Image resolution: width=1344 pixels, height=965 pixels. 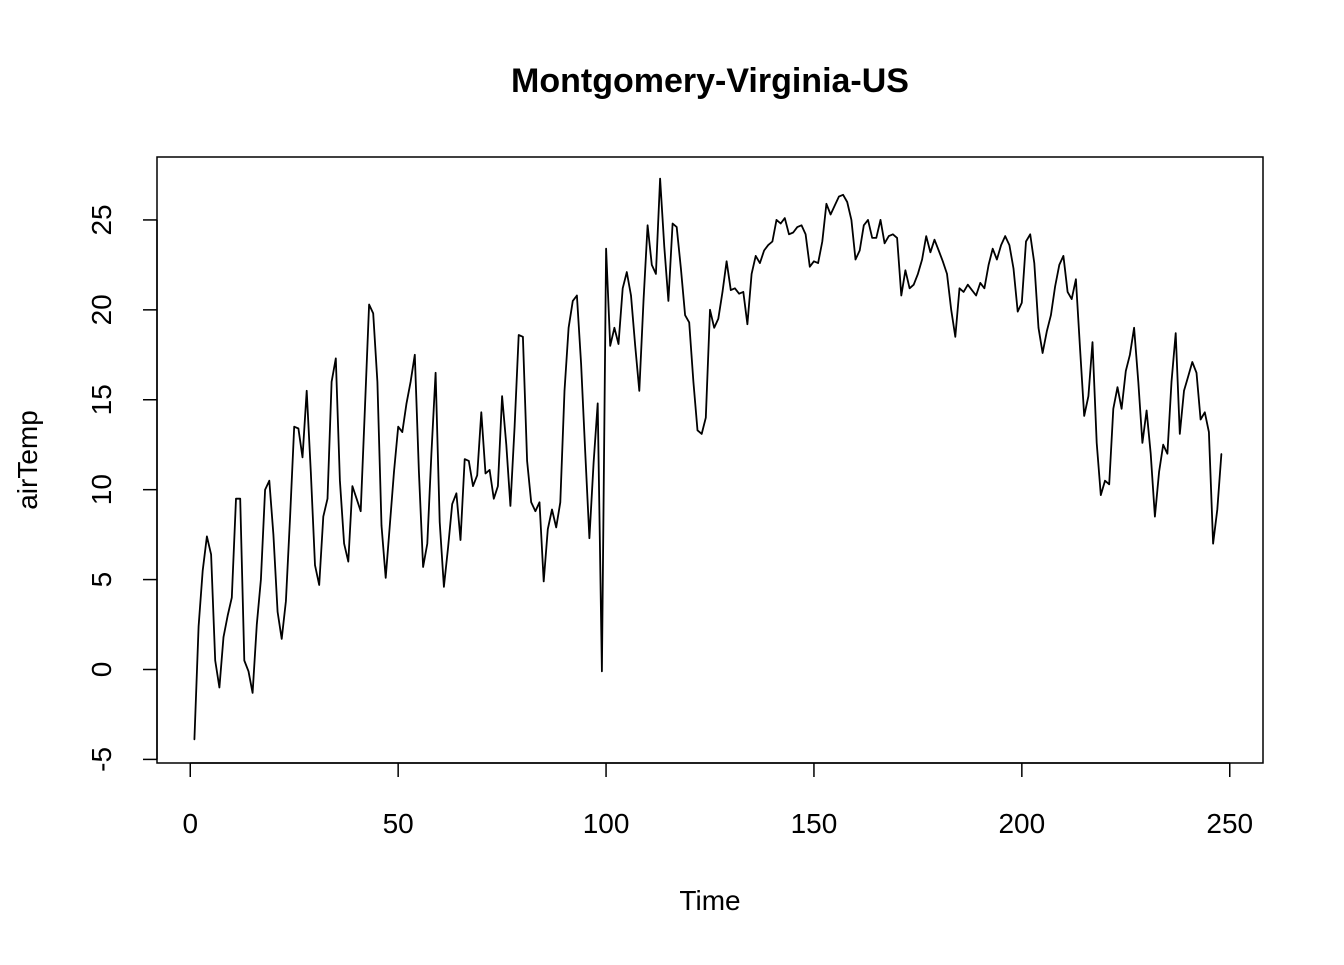 I want to click on chart-title: Montgomery-Virginia-US, so click(x=710, y=81).